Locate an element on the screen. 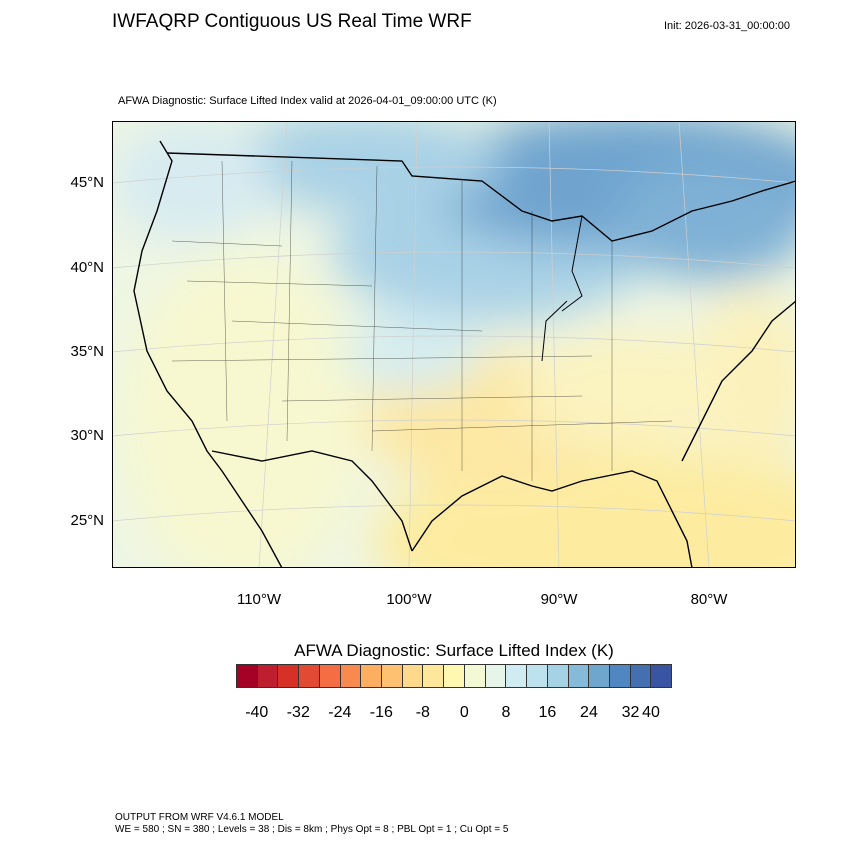 The image size is (850, 850). colorbar-tick-label: 24 is located at coordinates (589, 712).